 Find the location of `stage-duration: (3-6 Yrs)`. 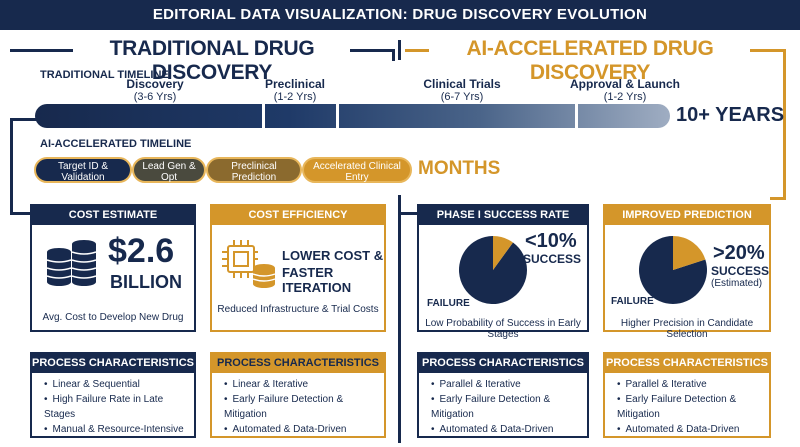

stage-duration: (3-6 Yrs) is located at coordinates (155, 97).